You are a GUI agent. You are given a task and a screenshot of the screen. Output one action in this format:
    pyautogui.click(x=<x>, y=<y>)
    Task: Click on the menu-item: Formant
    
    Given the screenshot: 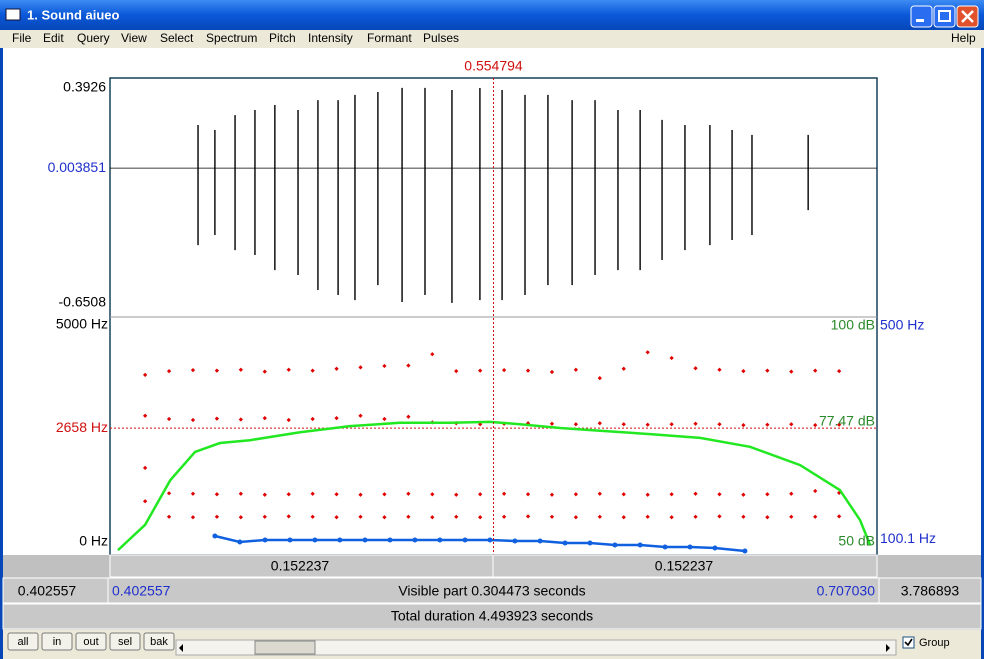 What is the action you would take?
    pyautogui.click(x=389, y=38)
    